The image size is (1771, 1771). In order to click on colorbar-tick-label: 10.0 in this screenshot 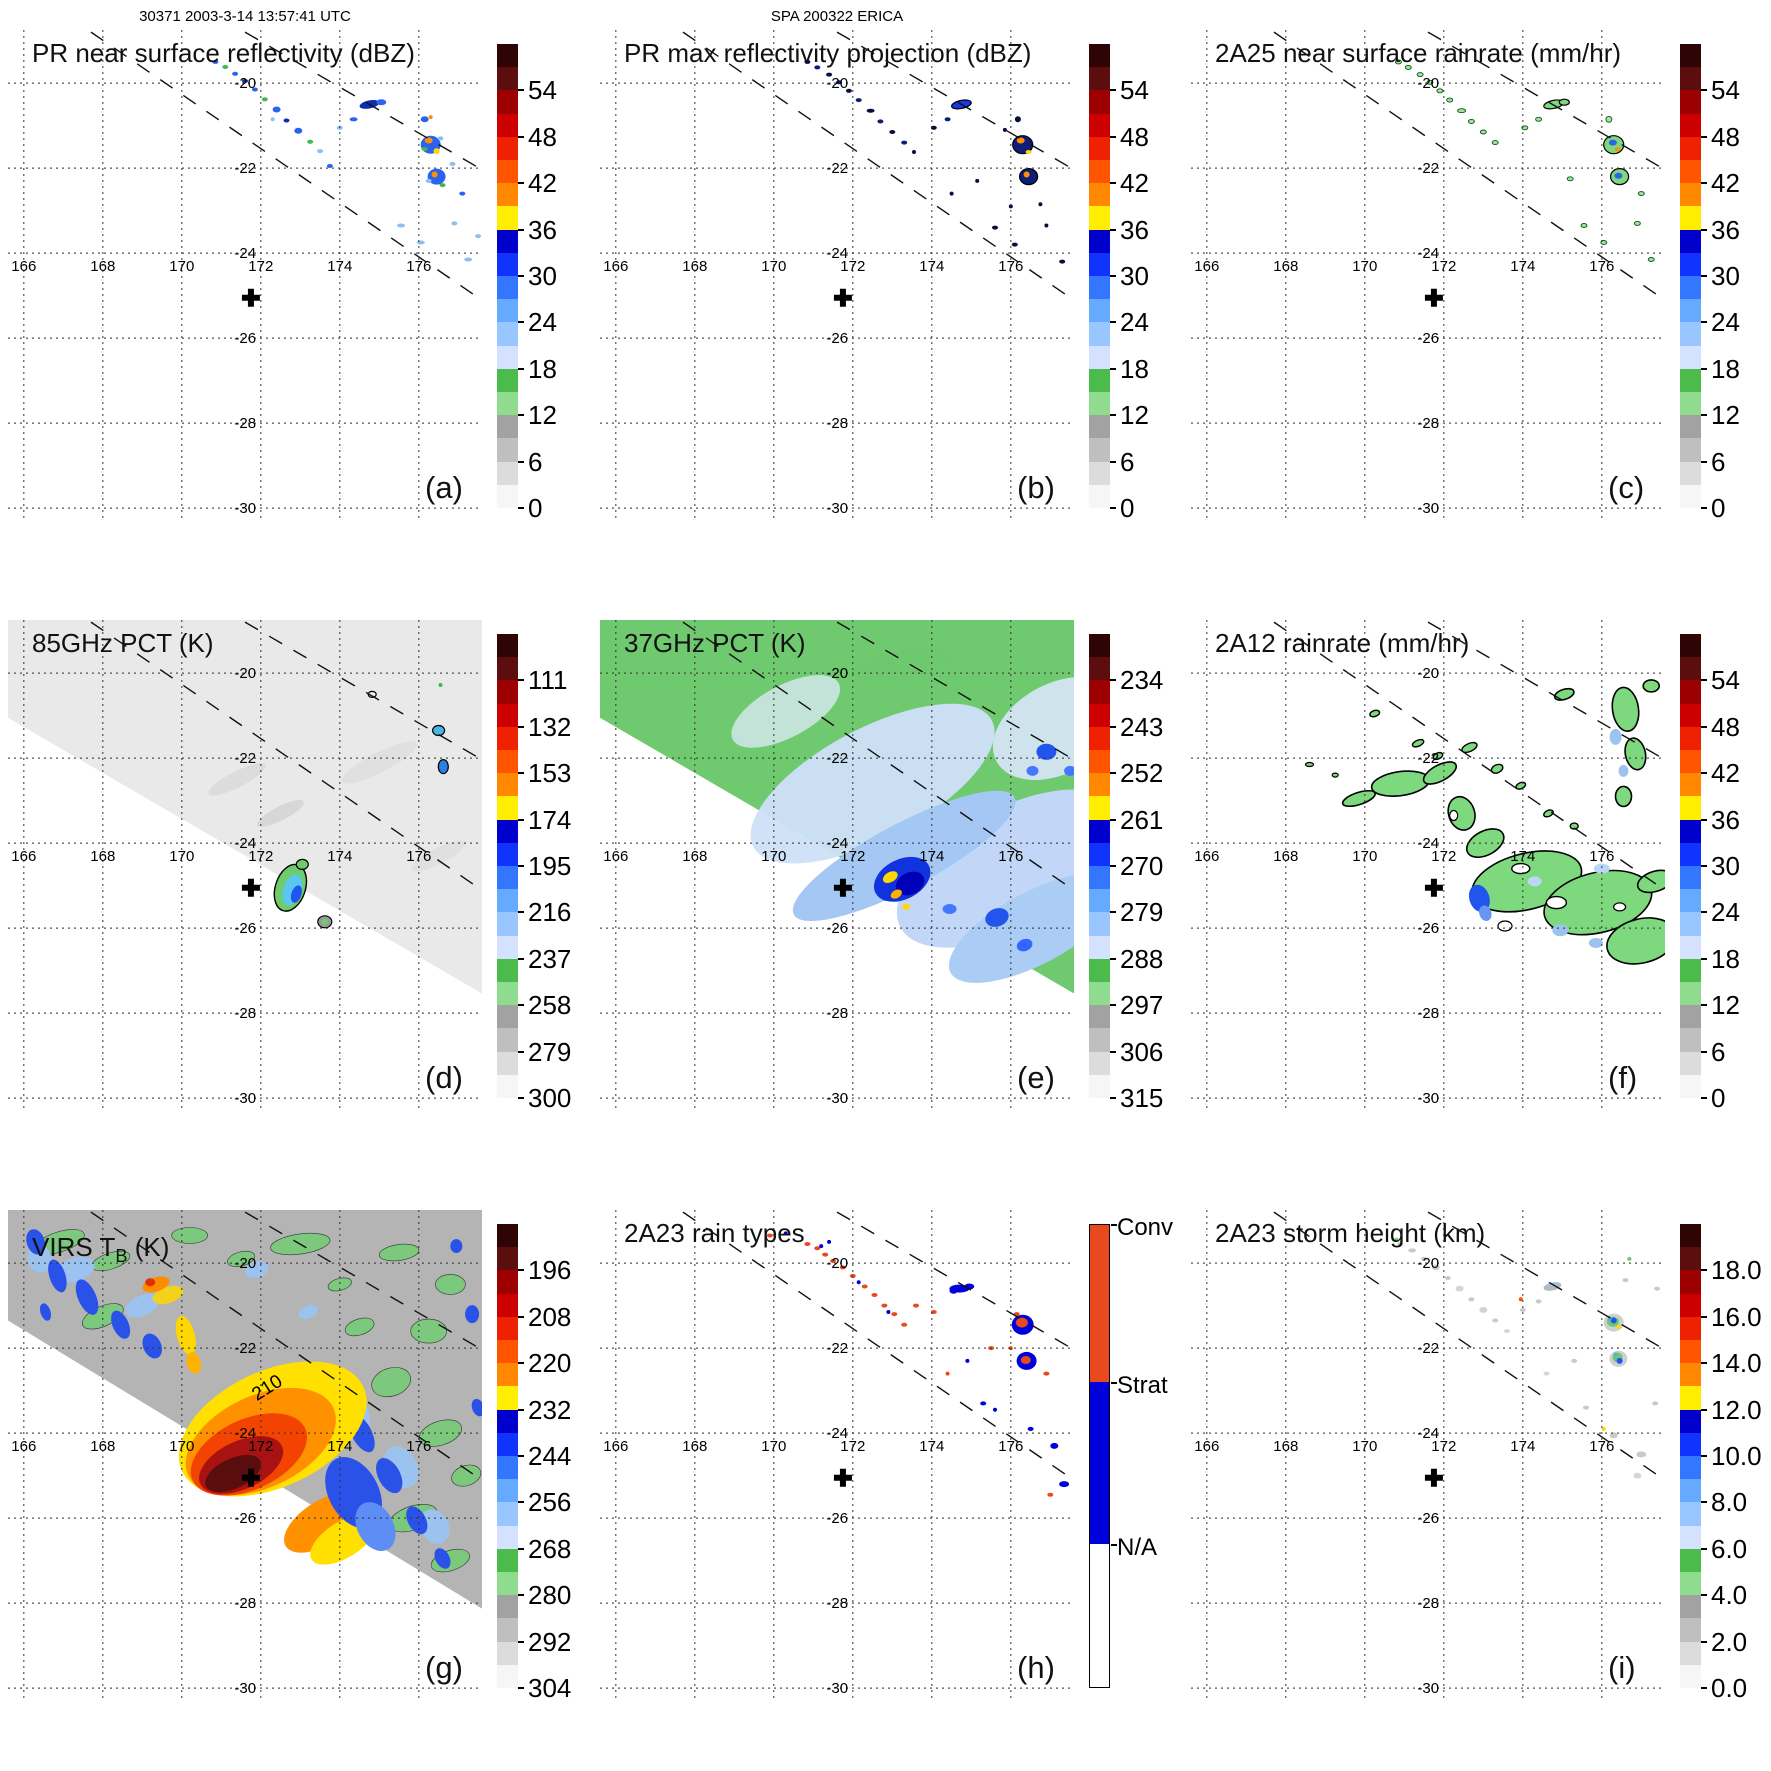, I will do `click(1736, 1456)`.